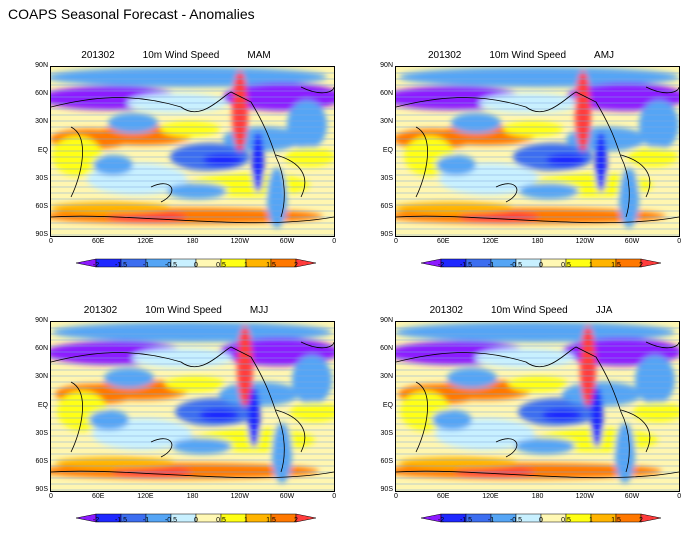  Describe the element at coordinates (519, 310) in the screenshot. I see `panel-title: 201302 10m Wind Speed JJA` at that location.